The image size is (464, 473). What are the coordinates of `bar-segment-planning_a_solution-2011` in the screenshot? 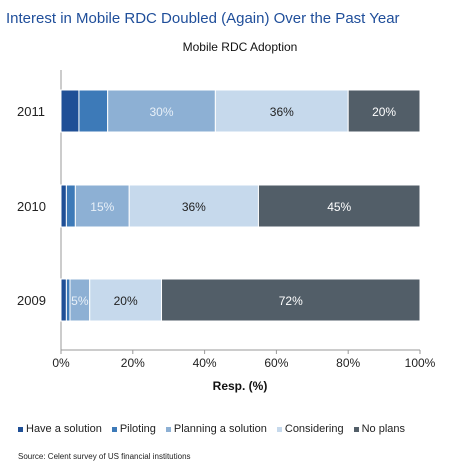 It's located at (161, 111).